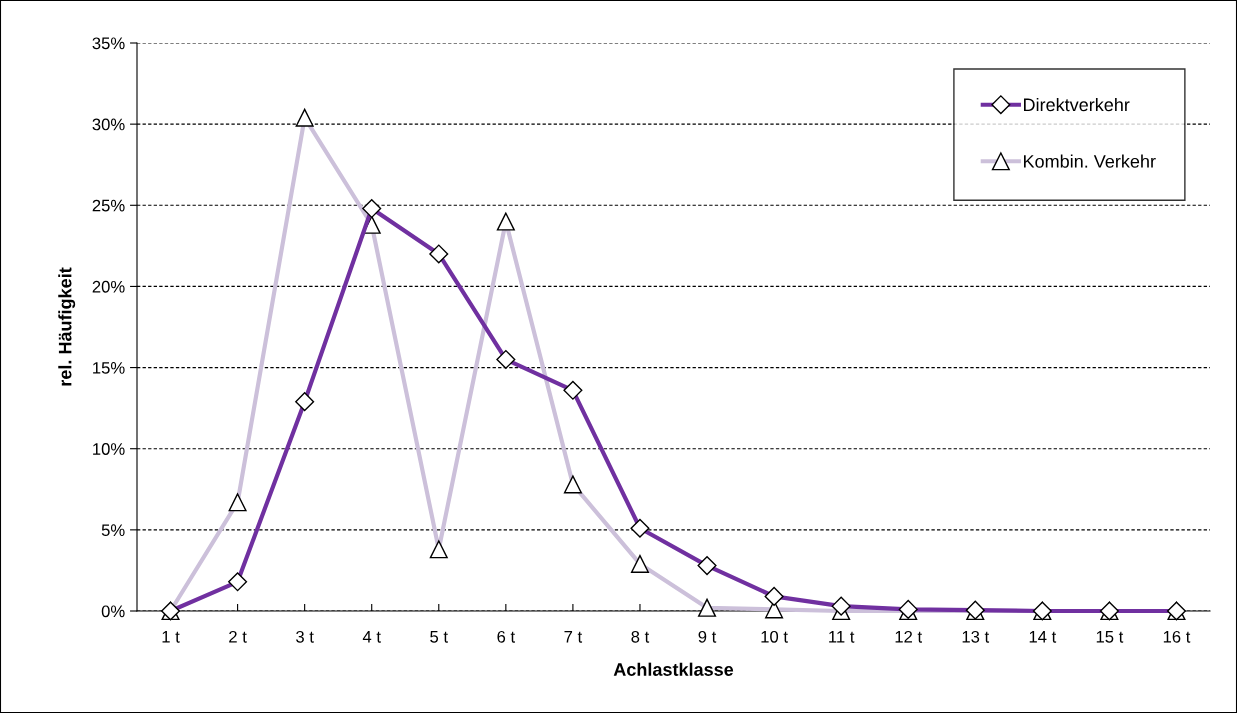 This screenshot has height=713, width=1237. I want to click on x-tick-label: 13 t, so click(976, 636).